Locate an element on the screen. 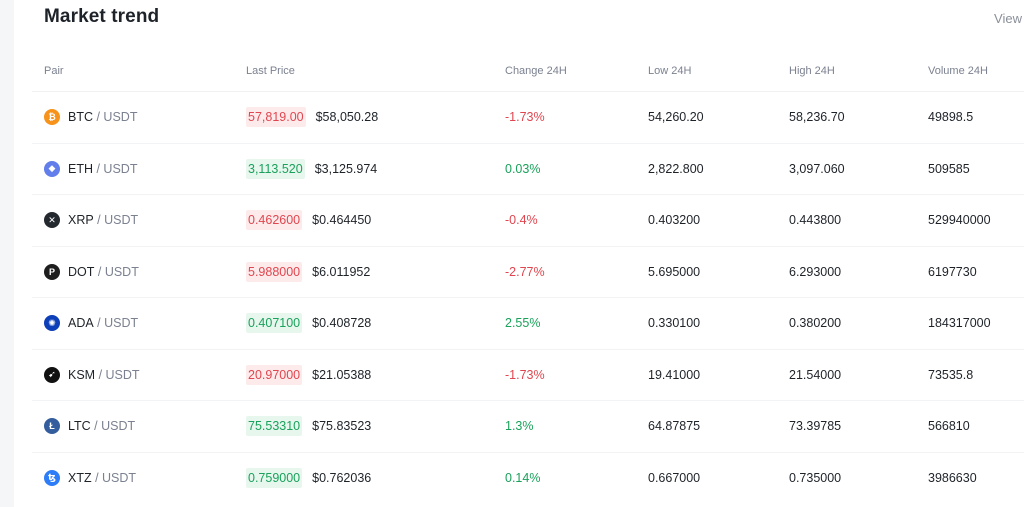 Image resolution: width=1024 pixels, height=507 pixels. view-more-link: View is located at coordinates (1008, 18).